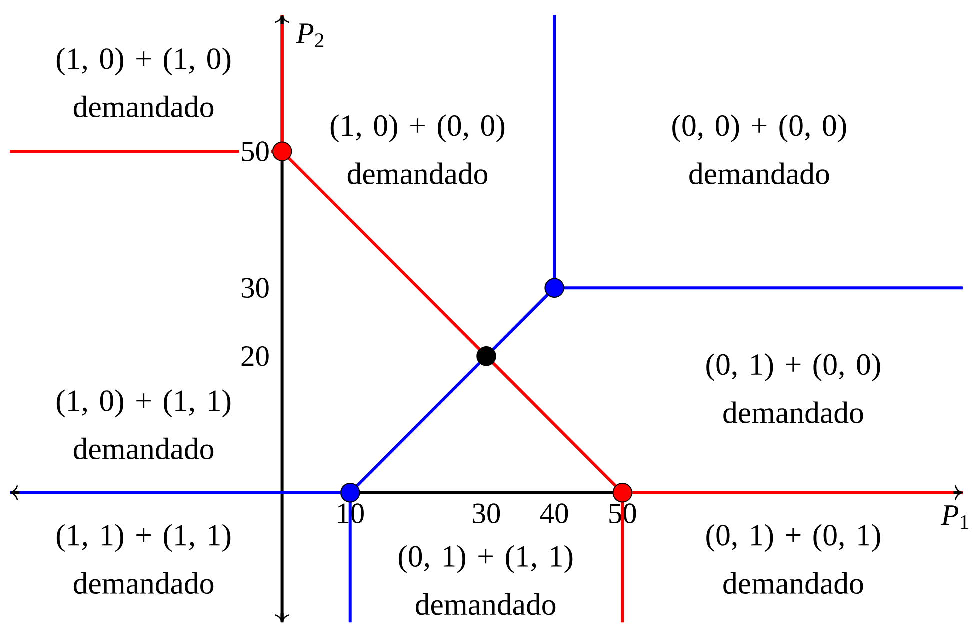 This screenshot has height=626, width=976. I want to click on x-tick-label: 40, so click(554, 514).